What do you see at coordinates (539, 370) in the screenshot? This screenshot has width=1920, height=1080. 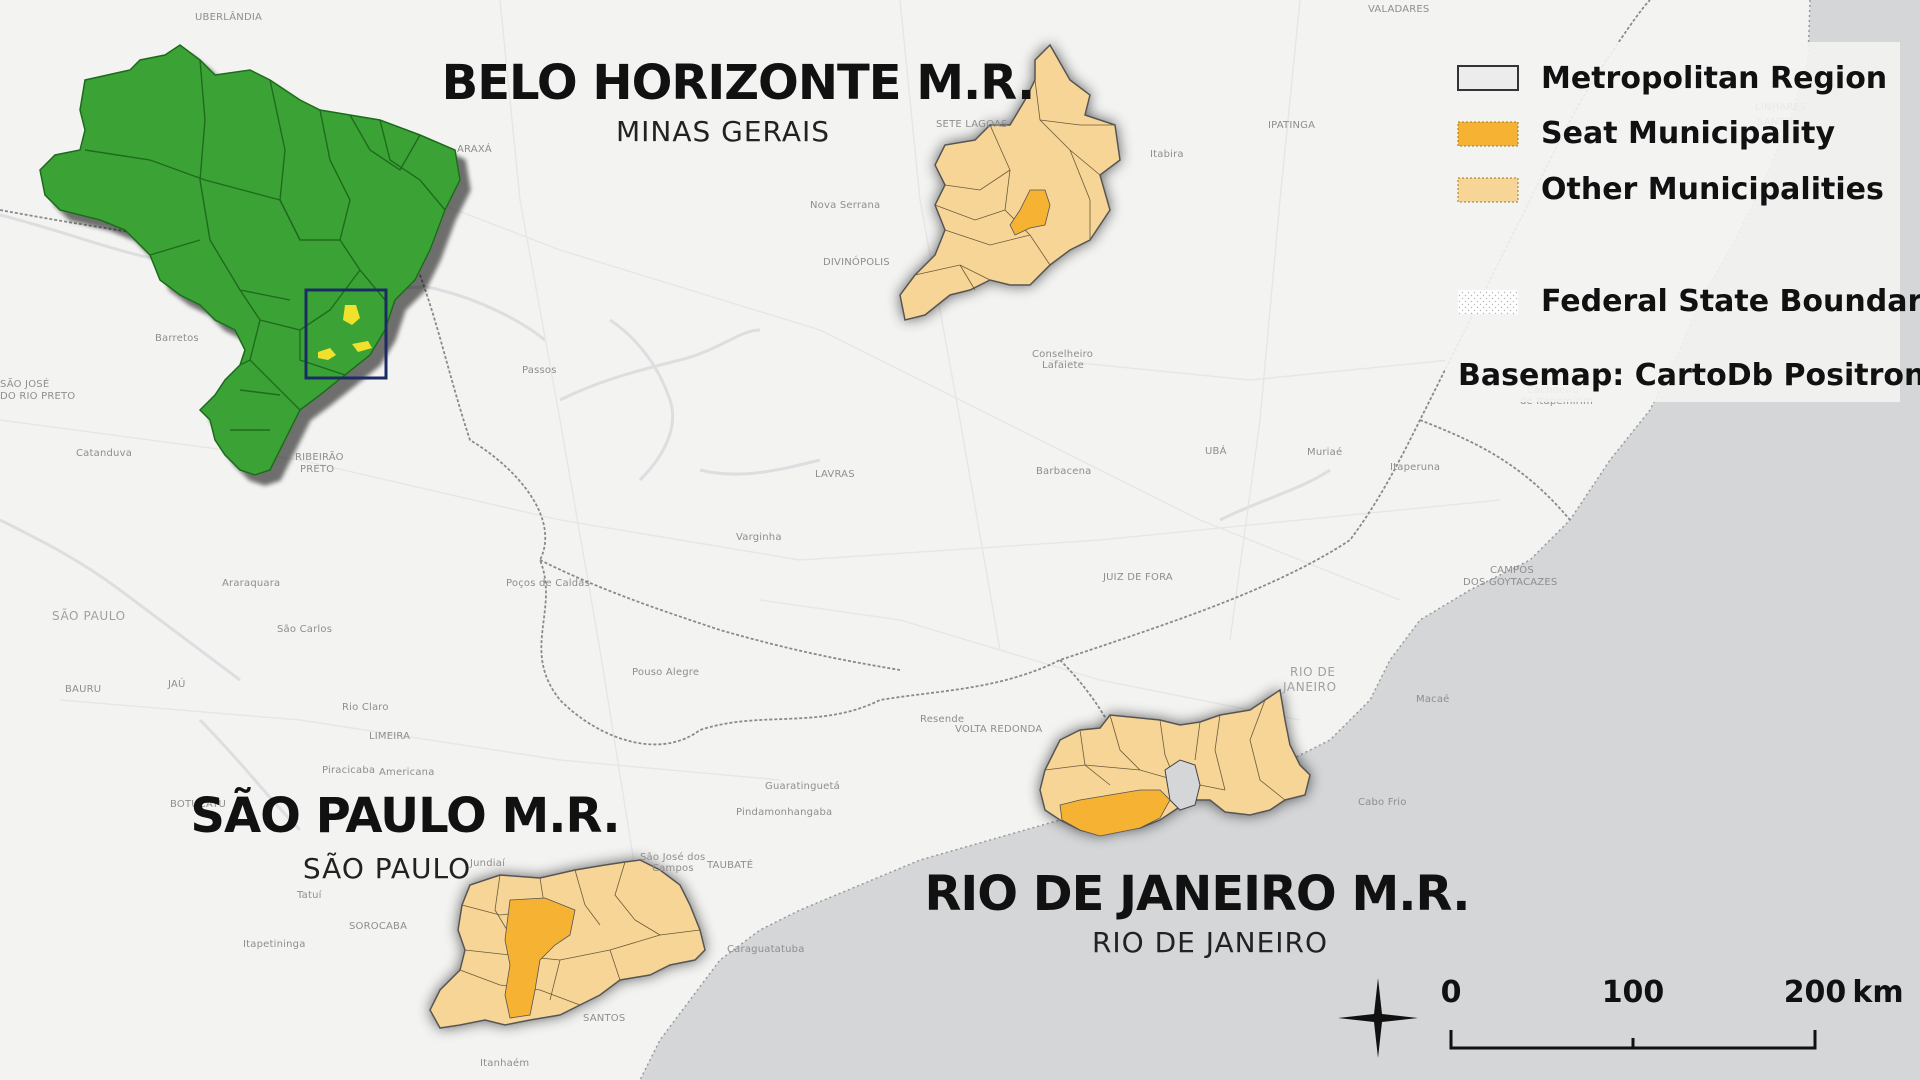 I see `place-label: Passos` at bounding box center [539, 370].